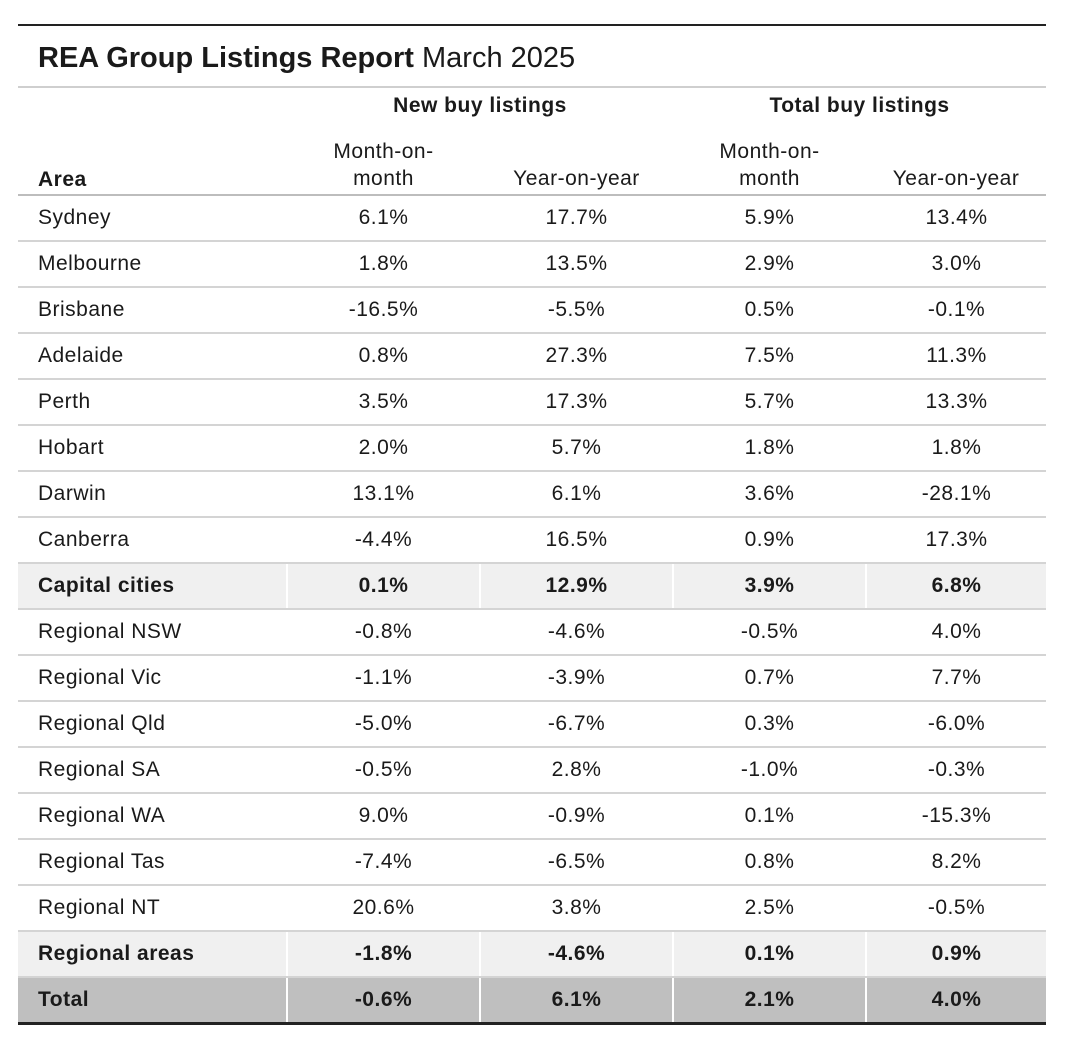 This screenshot has height=1061, width=1080. What do you see at coordinates (152, 218) in the screenshot?
I see `area-cell: Sydney` at bounding box center [152, 218].